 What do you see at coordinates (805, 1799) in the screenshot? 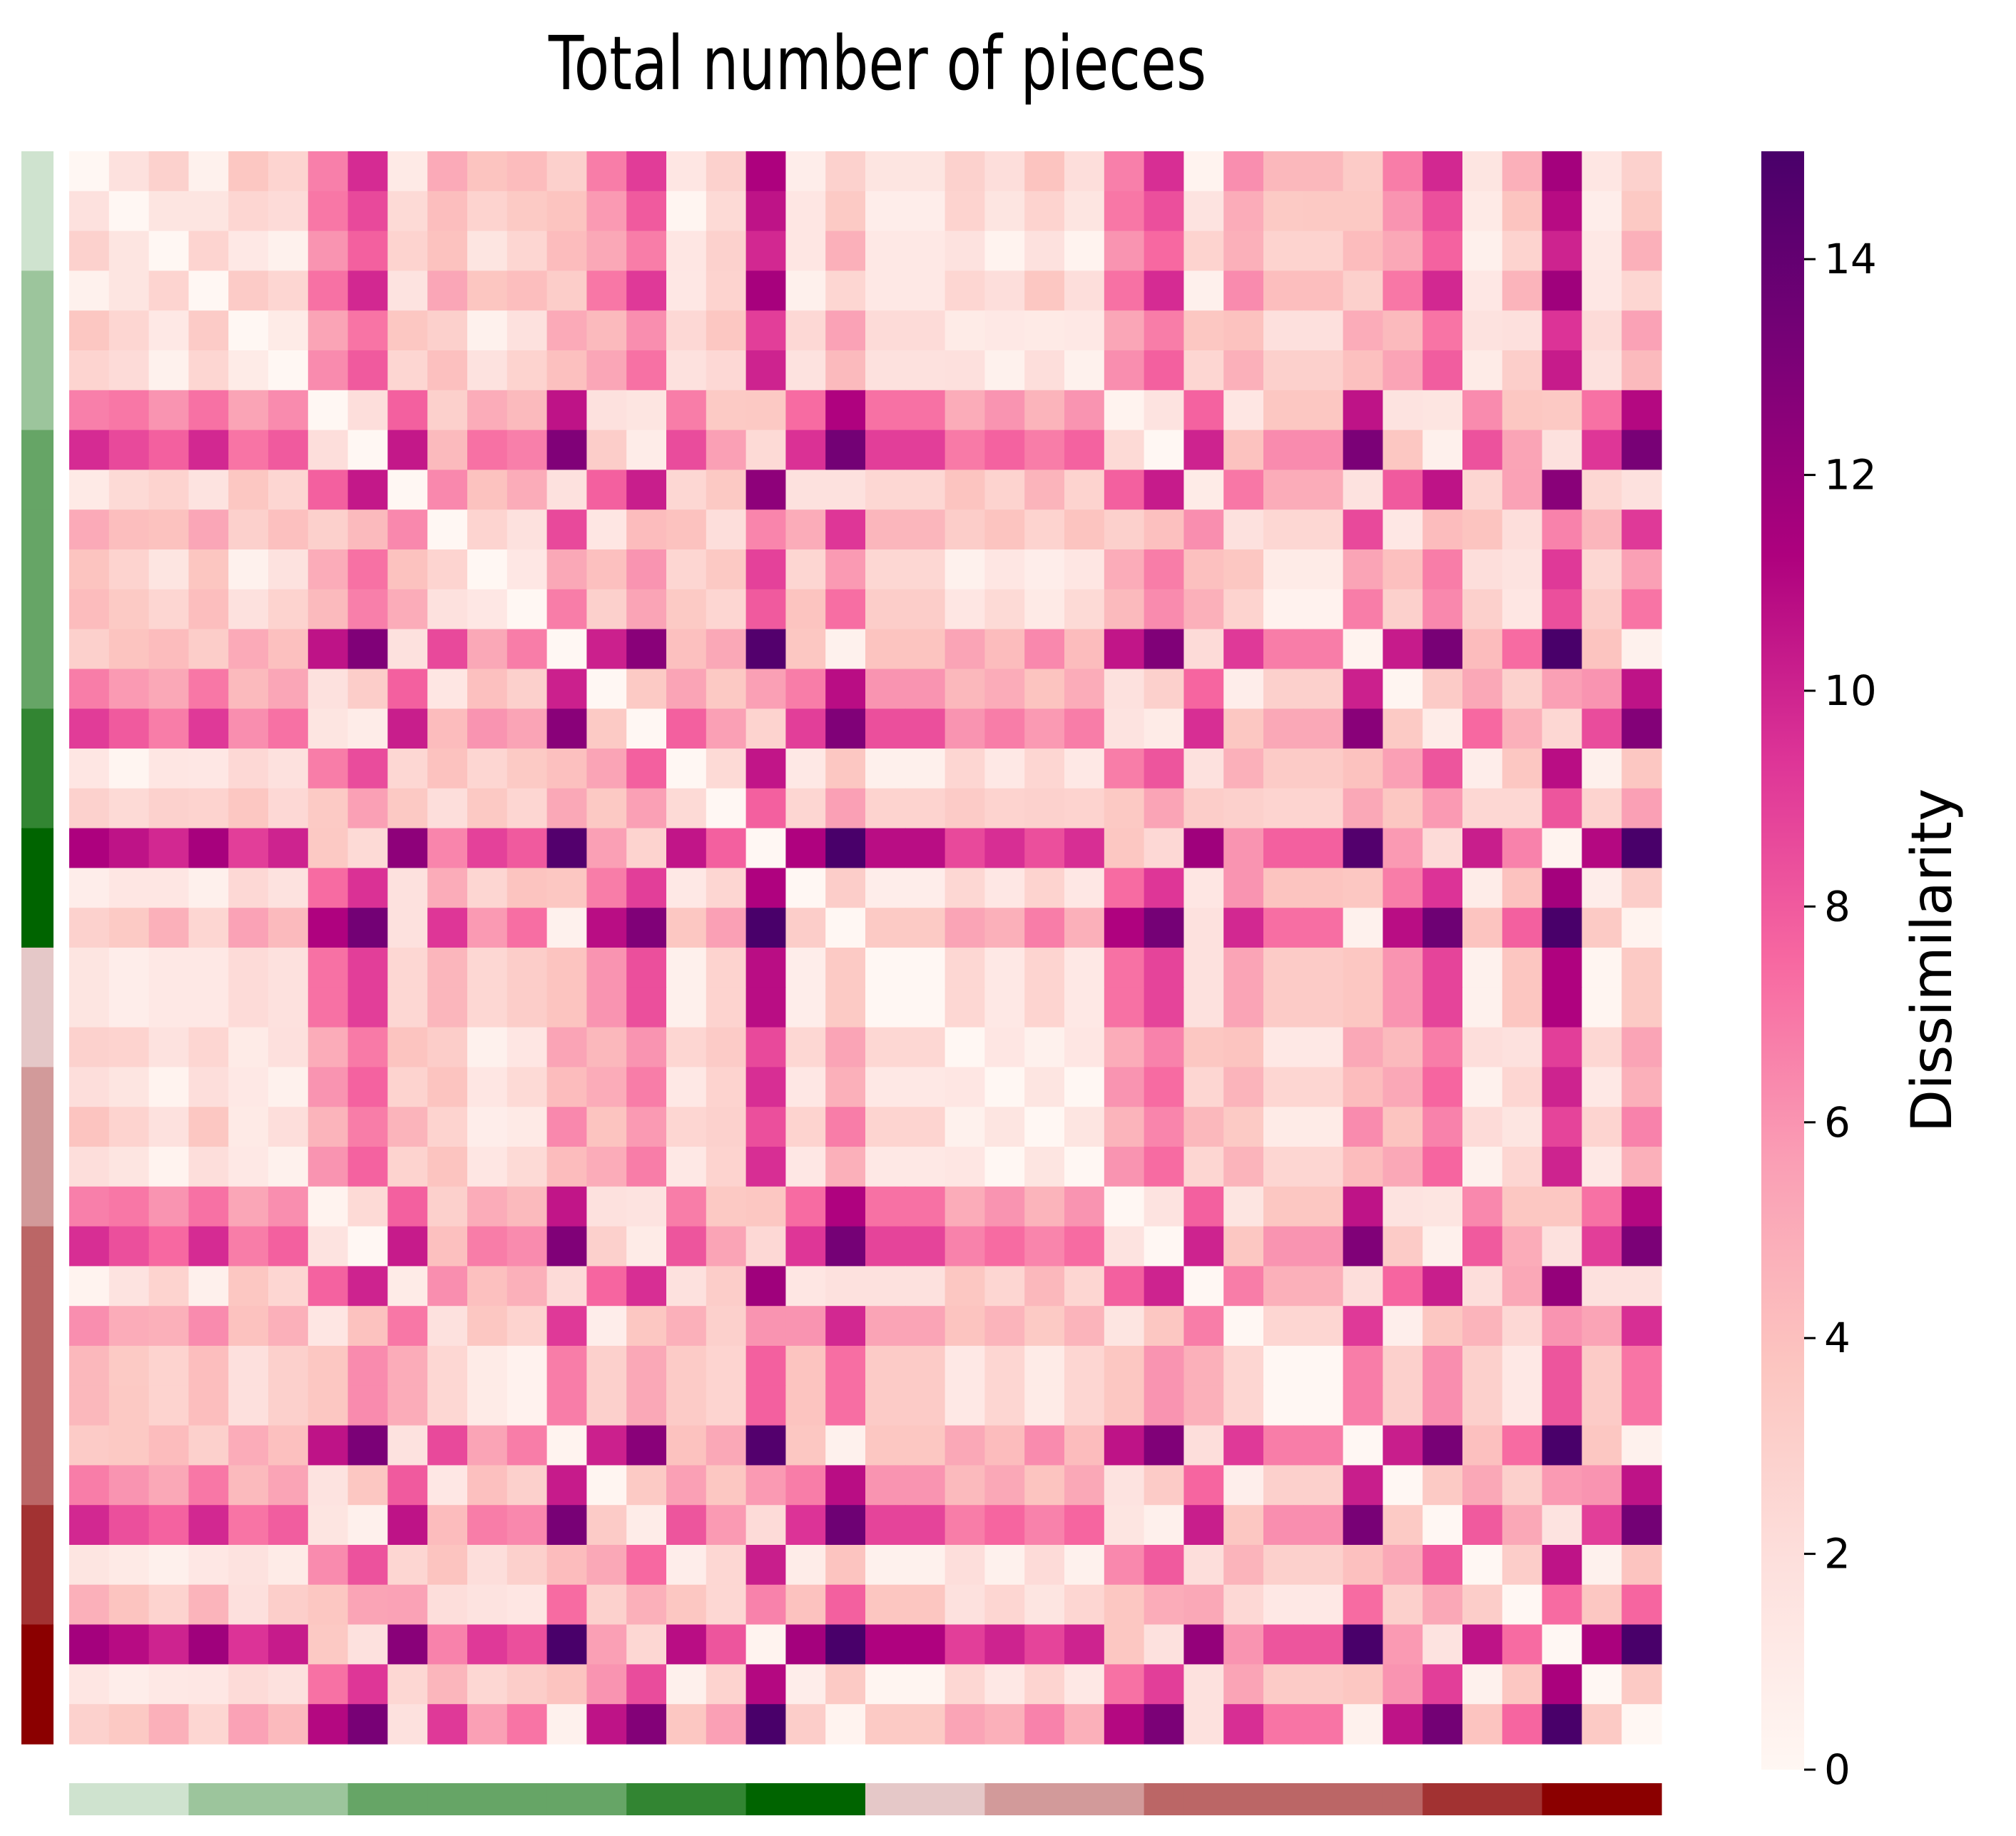
I see `column-group-color` at bounding box center [805, 1799].